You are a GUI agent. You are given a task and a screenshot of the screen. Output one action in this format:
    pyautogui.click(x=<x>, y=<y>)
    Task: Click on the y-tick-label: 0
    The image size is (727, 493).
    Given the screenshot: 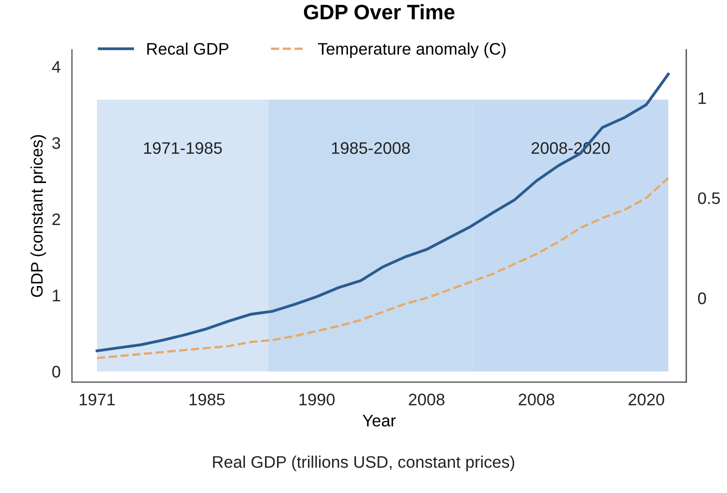 What is the action you would take?
    pyautogui.click(x=56, y=372)
    